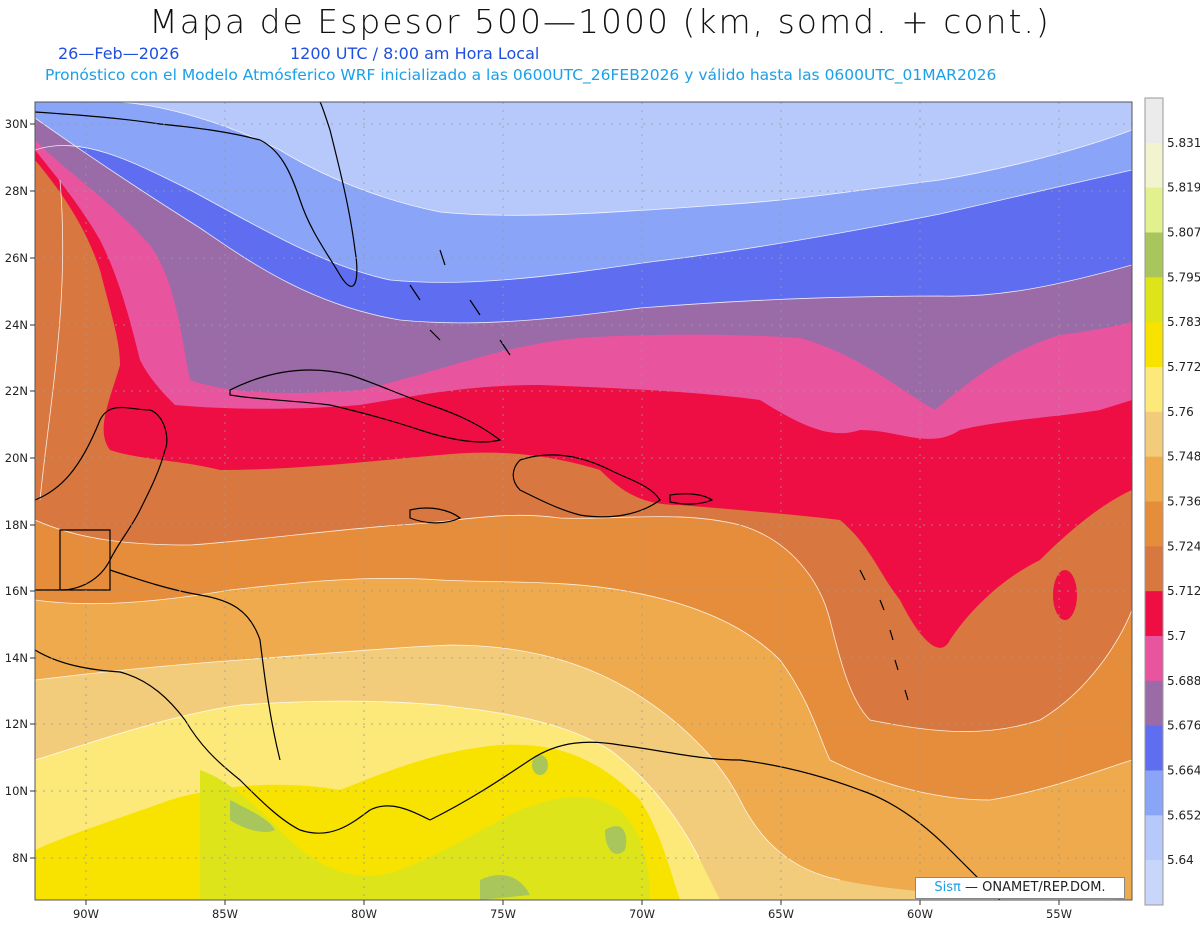 This screenshot has height=927, width=1200. I want to click on colorbar-level-label: 5.783, so click(1183, 322).